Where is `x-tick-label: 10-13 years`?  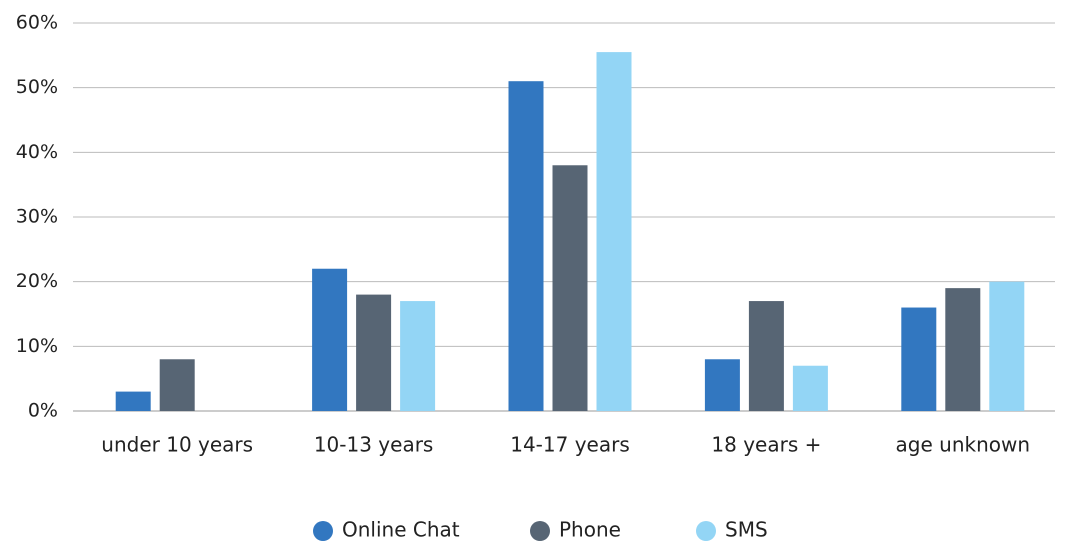
x-tick-label: 10-13 years is located at coordinates (374, 445).